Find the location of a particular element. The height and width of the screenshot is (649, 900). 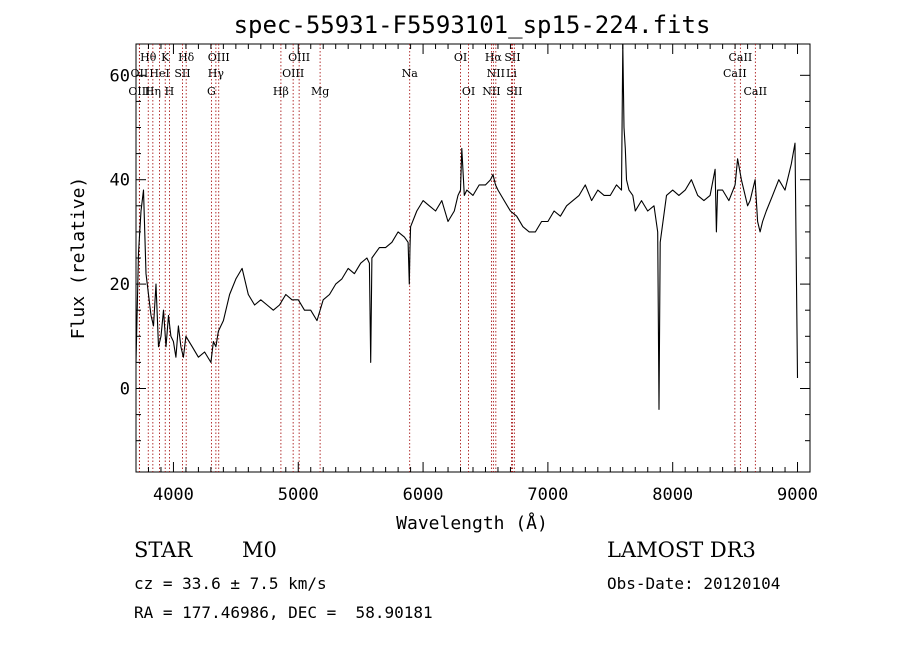

y-axis-label: Flux (relative) is located at coordinates (78, 258).